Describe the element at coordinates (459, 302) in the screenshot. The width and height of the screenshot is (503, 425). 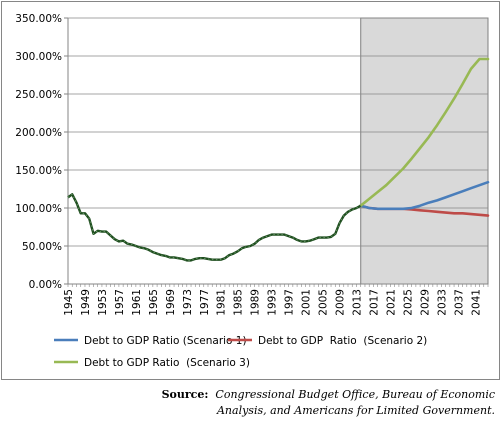
I see `x-tick-label: 2037` at that location.